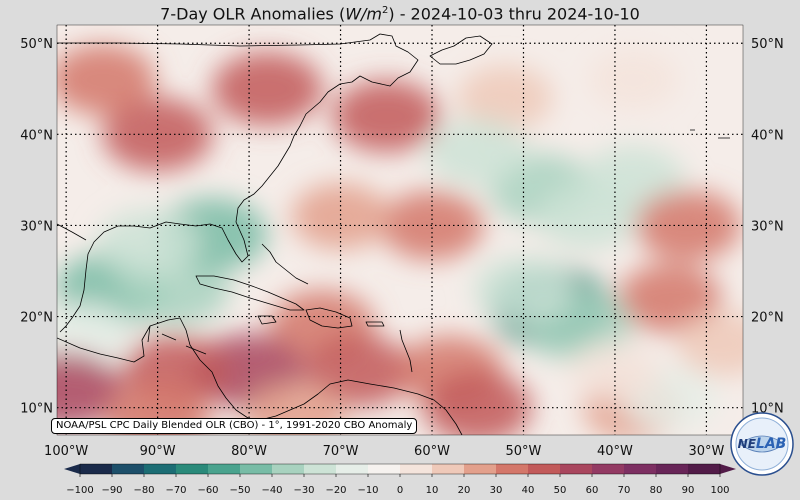  I want to click on longitude-label: 60°W, so click(432, 451).